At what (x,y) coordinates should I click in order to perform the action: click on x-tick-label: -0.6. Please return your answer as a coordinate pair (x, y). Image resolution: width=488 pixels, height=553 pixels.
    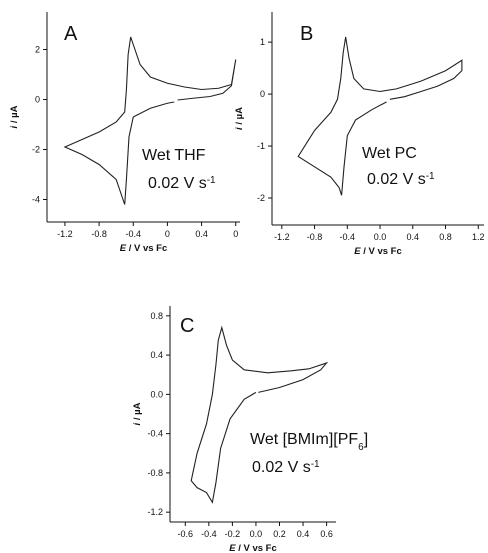
    Looking at the image, I should click on (186, 534).